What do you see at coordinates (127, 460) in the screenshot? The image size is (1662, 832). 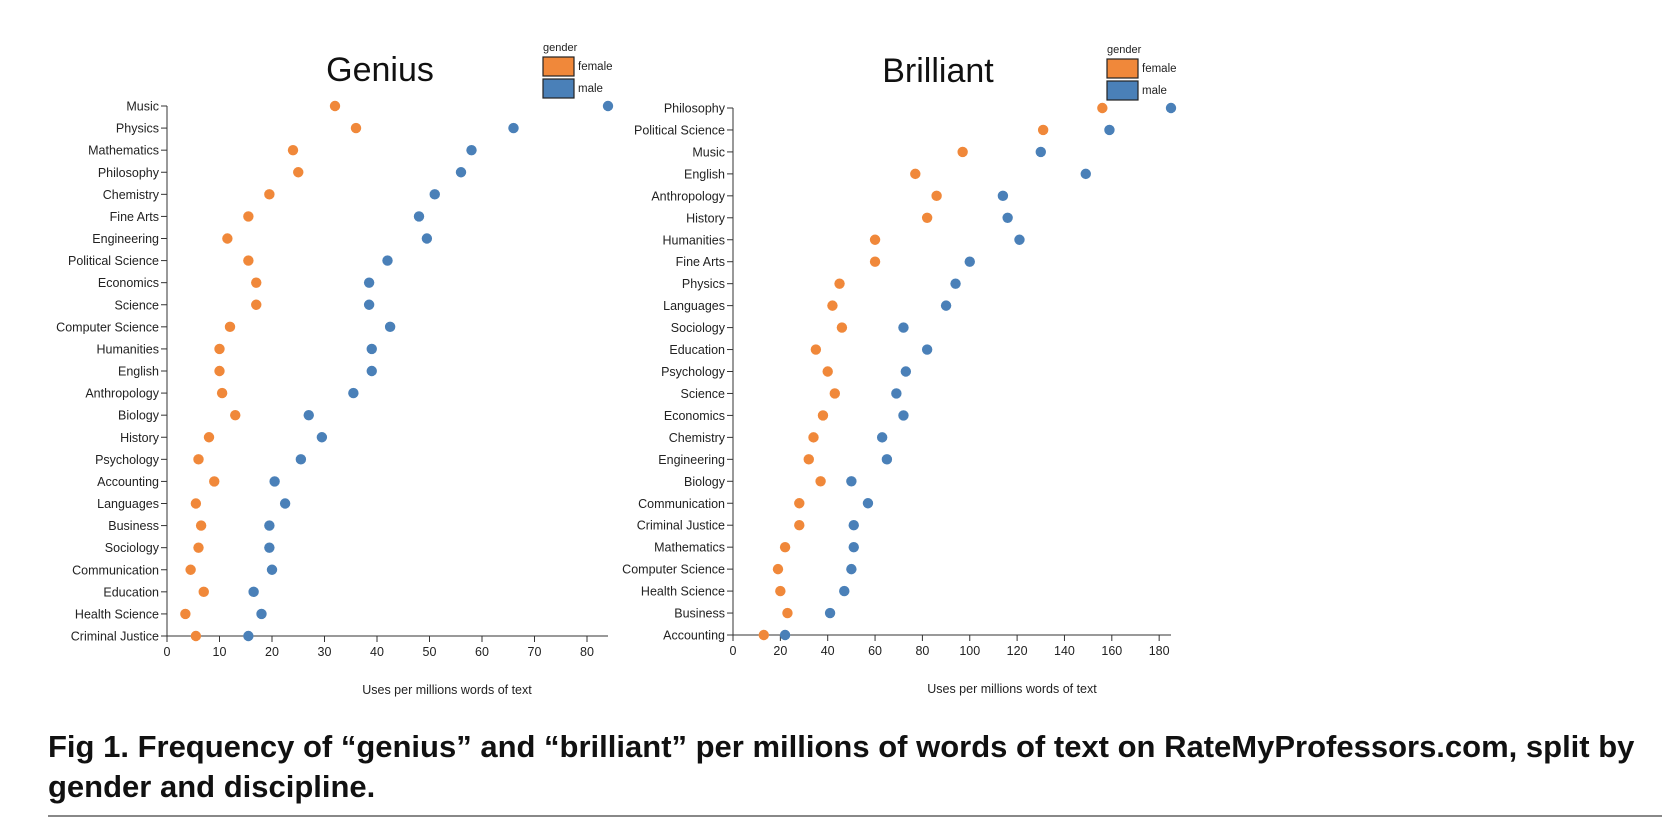 I see `y-tick-label-psychology: Psychology` at bounding box center [127, 460].